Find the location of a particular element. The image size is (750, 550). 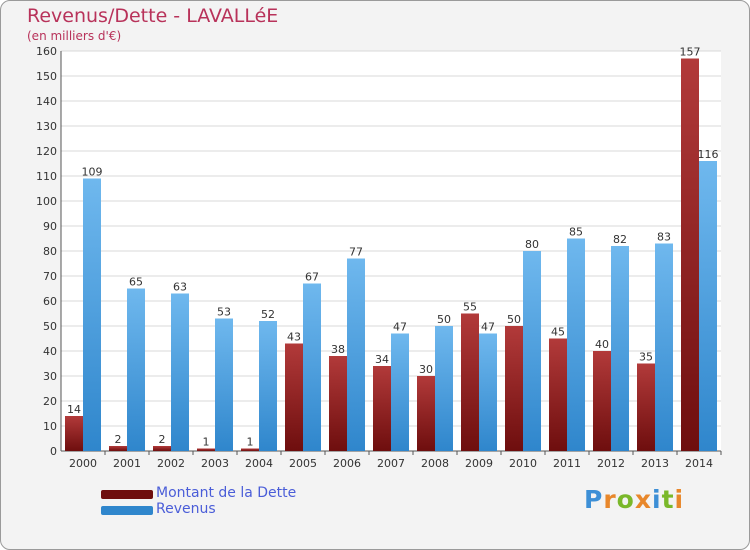

data-label-revenus: 63 is located at coordinates (180, 287).